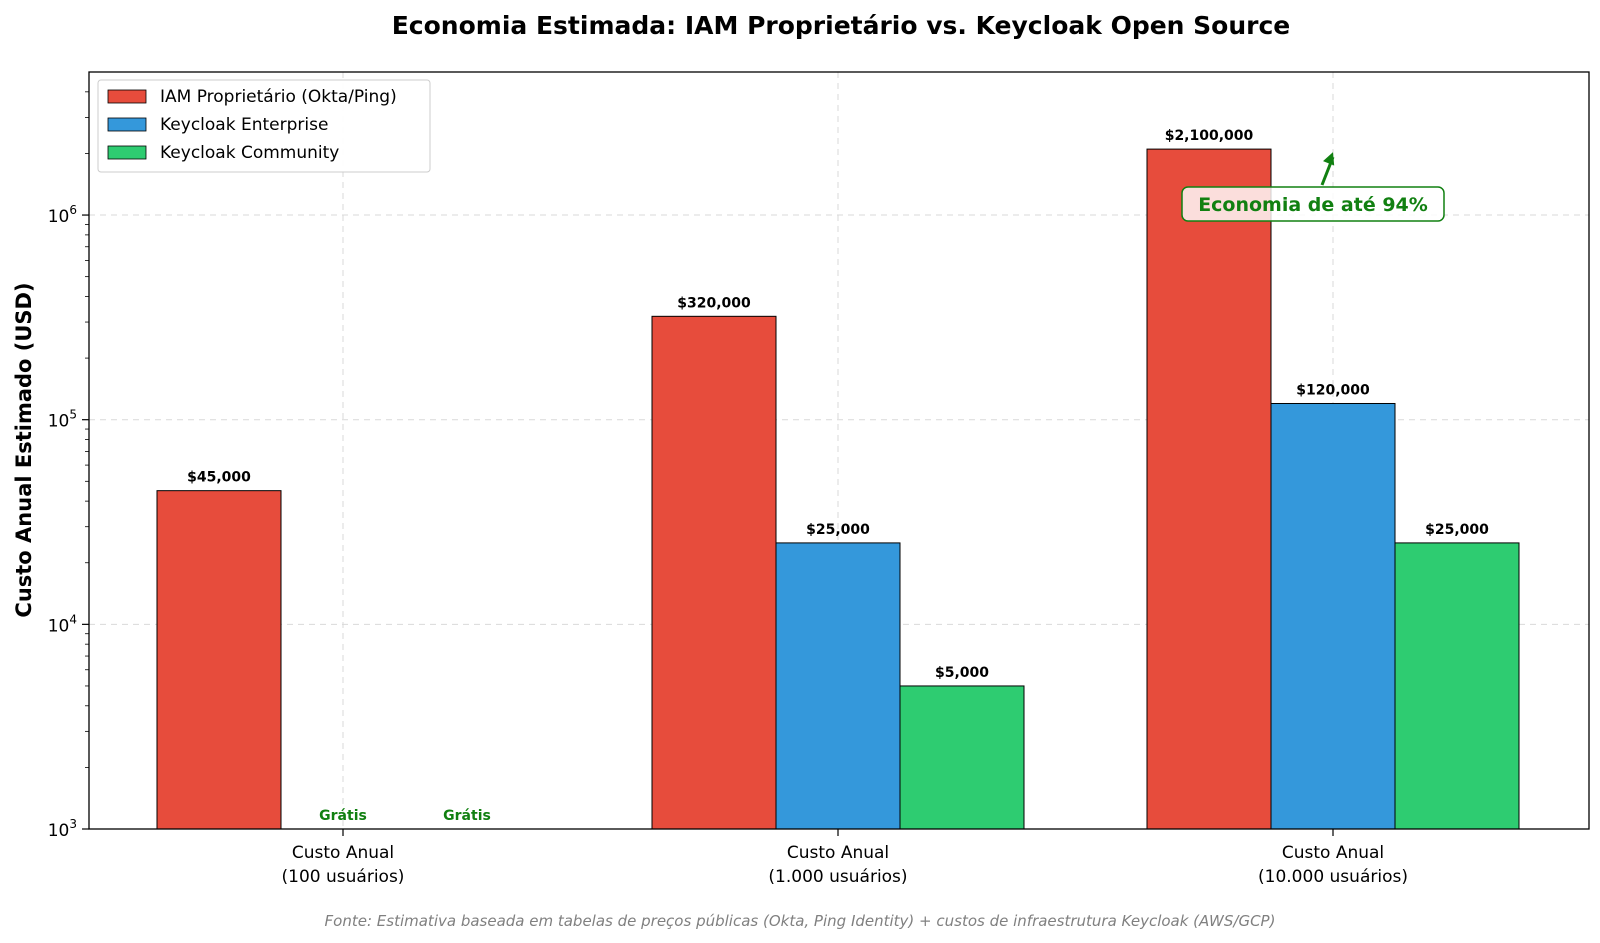  Describe the element at coordinates (1333, 390) in the screenshot. I see `value-label: $120,000` at that location.